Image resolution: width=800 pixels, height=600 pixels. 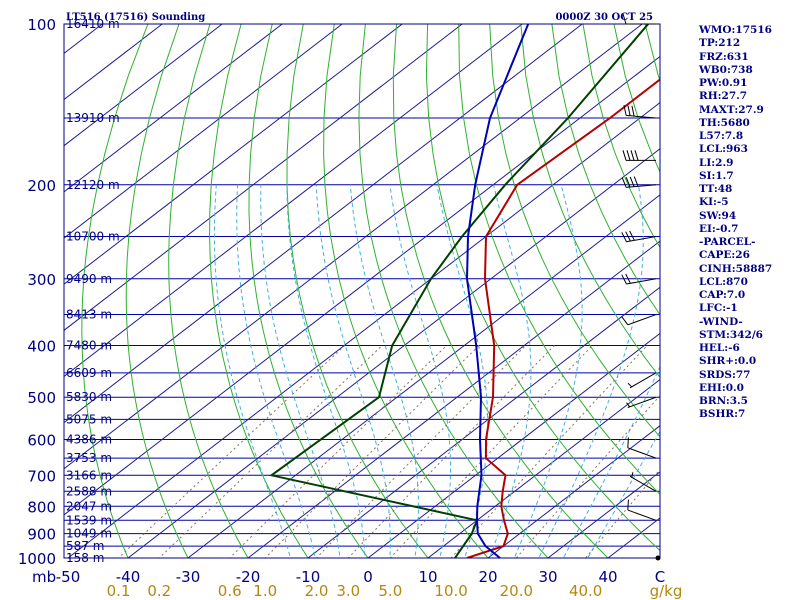 What do you see at coordinates (89, 440) in the screenshot?
I see `height-label: 4386 m` at bounding box center [89, 440].